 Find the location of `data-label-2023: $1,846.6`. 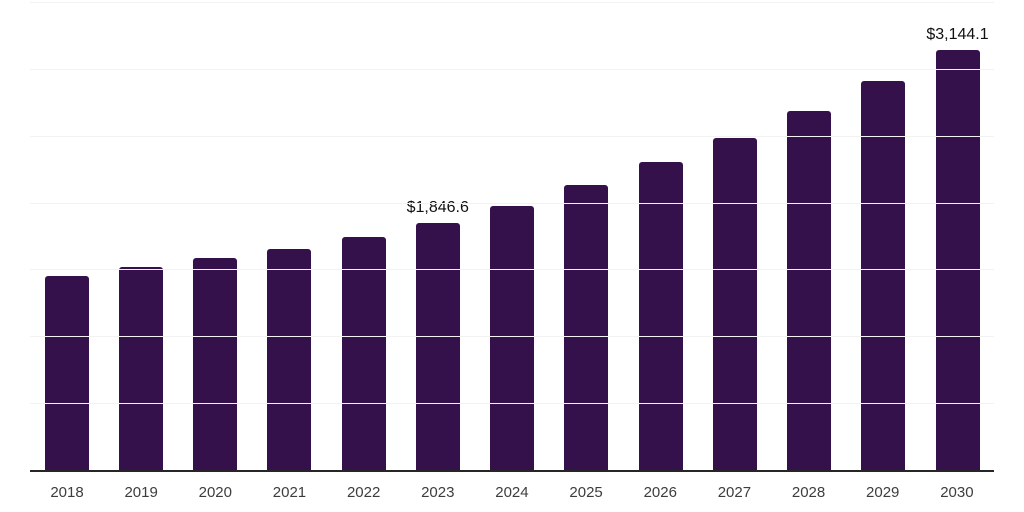

data-label-2023: $1,846.6 is located at coordinates (437, 208).